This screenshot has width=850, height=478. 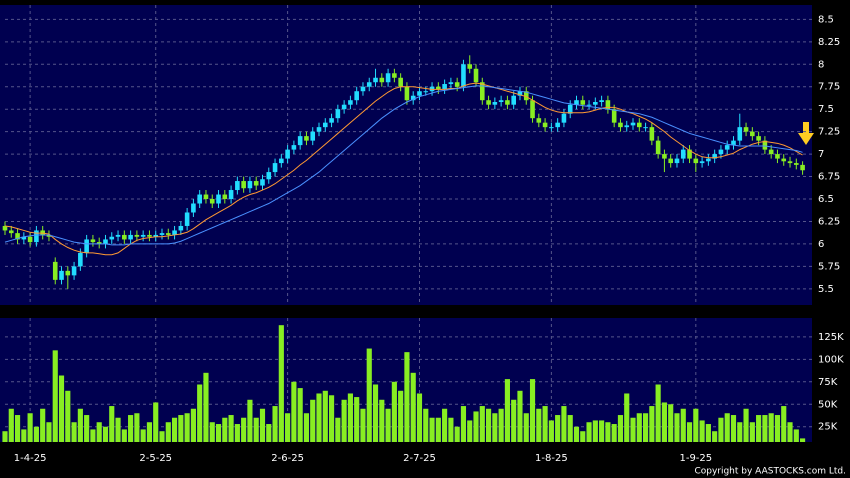 What do you see at coordinates (829, 87) in the screenshot?
I see `y-tick-label: 7.75` at bounding box center [829, 87].